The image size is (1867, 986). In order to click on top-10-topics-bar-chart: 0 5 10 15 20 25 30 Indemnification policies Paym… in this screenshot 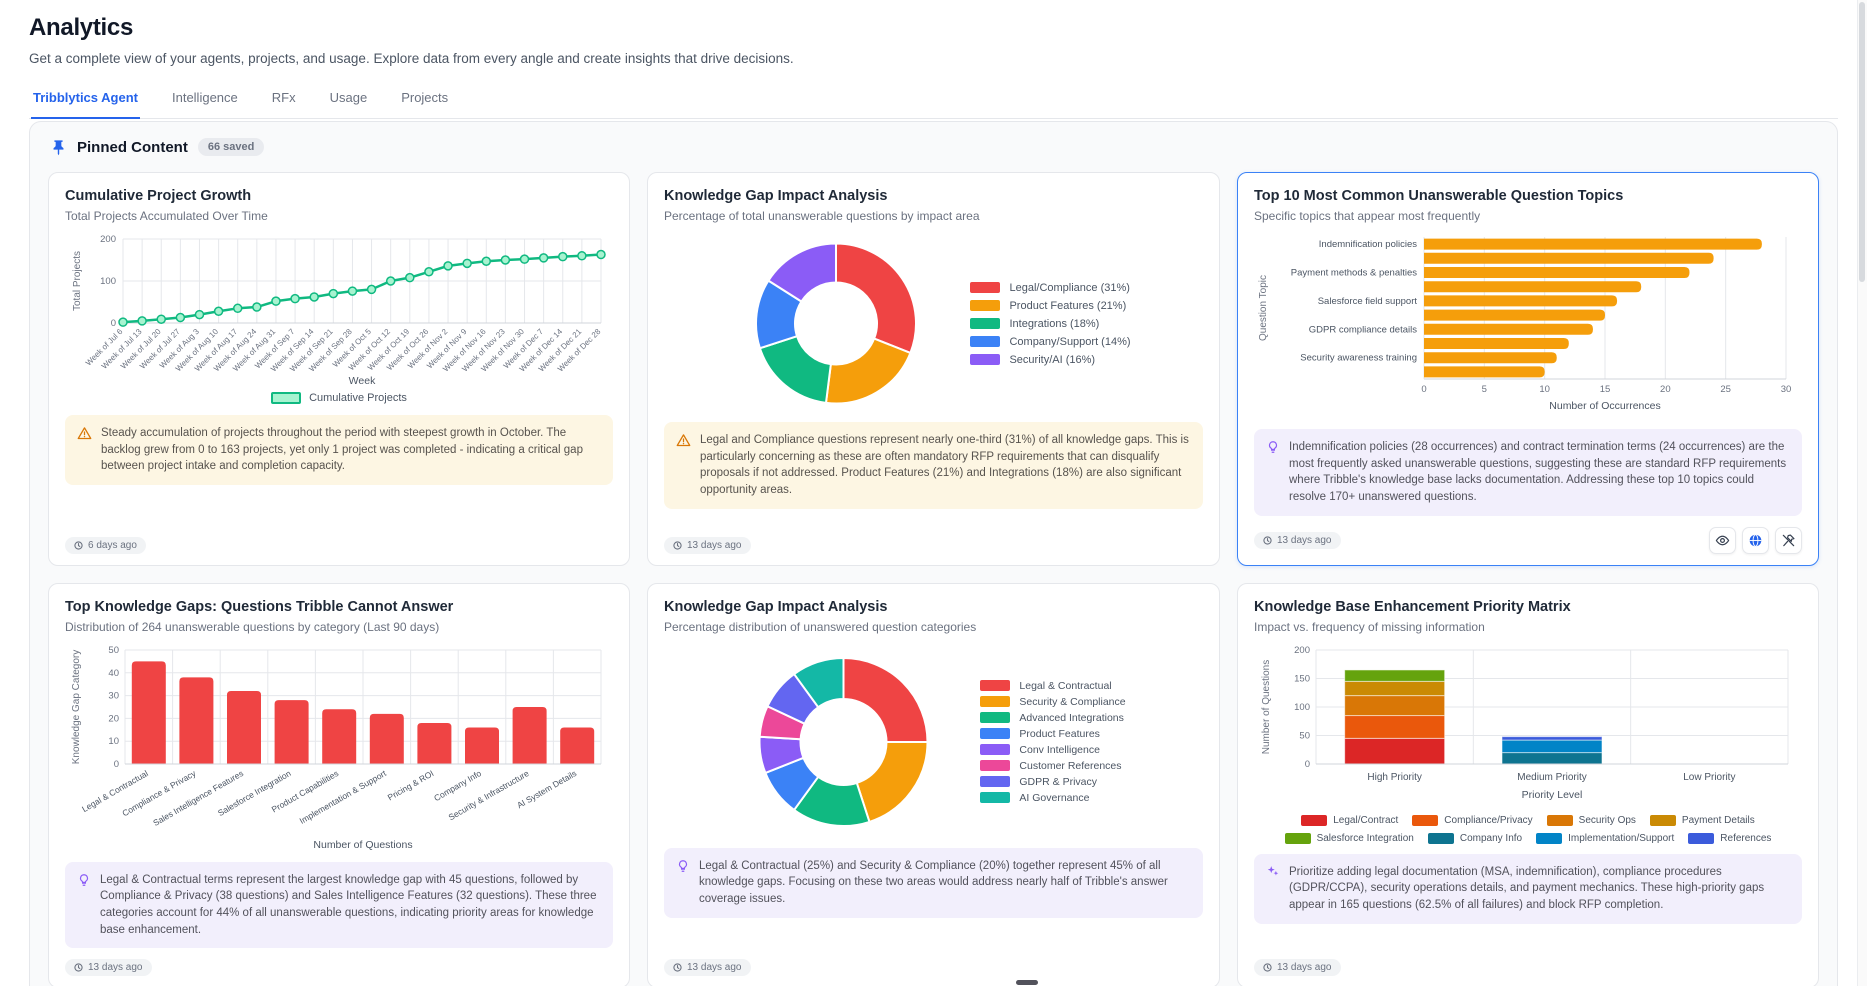, I will do `click(1525, 324)`.